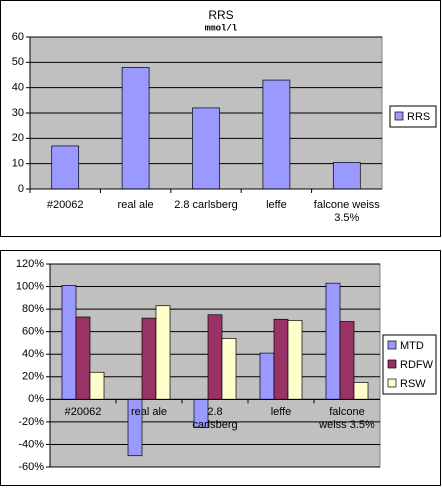 Image resolution: width=442 pixels, height=488 pixels. I want to click on y-tick-label: 0, so click(21, 189).